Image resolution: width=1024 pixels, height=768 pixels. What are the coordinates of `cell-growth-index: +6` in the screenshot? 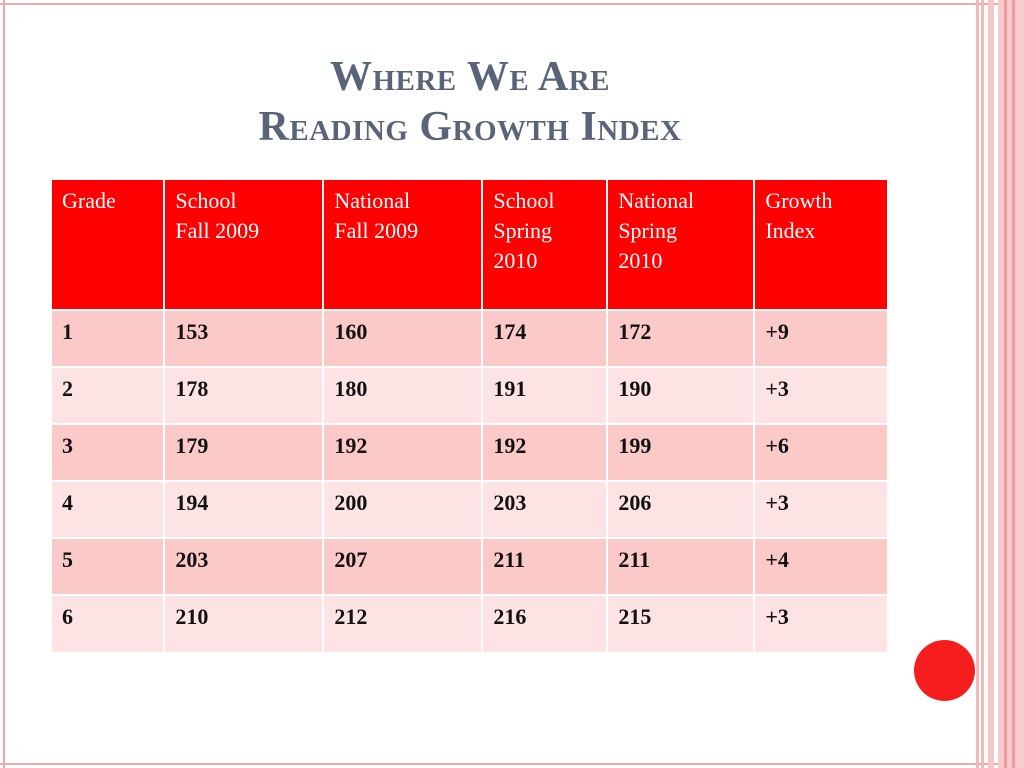 It's located at (820, 452).